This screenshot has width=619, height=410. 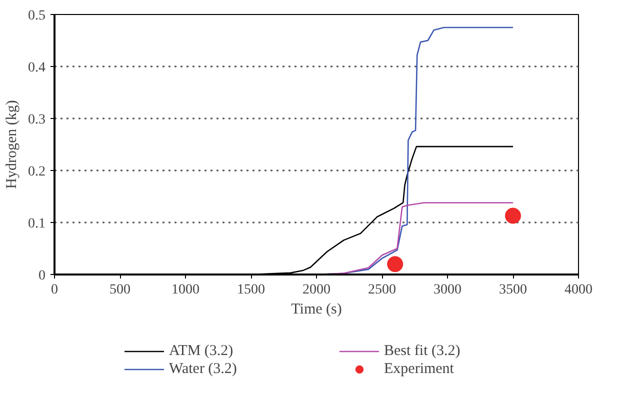 What do you see at coordinates (37, 68) in the screenshot?
I see `y-tick-label: 0.4` at bounding box center [37, 68].